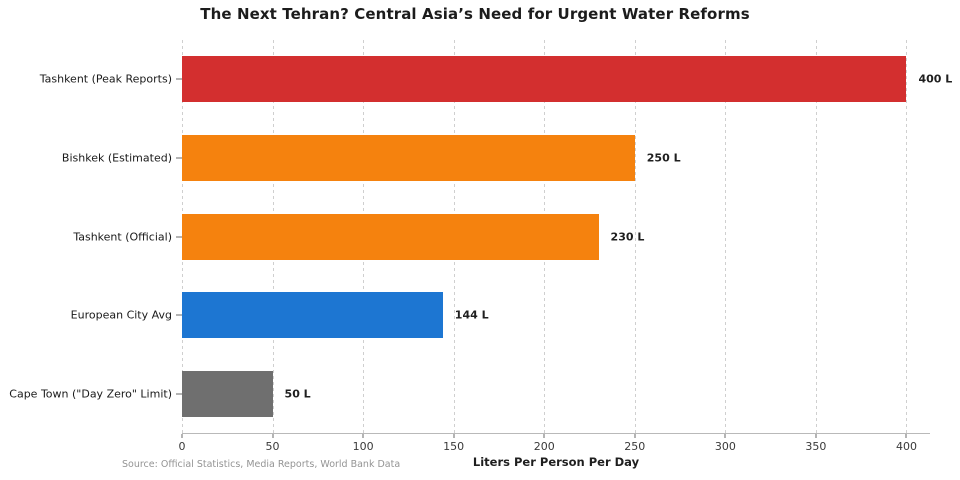 This screenshot has height=480, width=960. Describe the element at coordinates (105, 79) in the screenshot. I see `category-label: Tashkent (Peak Reports)` at that location.